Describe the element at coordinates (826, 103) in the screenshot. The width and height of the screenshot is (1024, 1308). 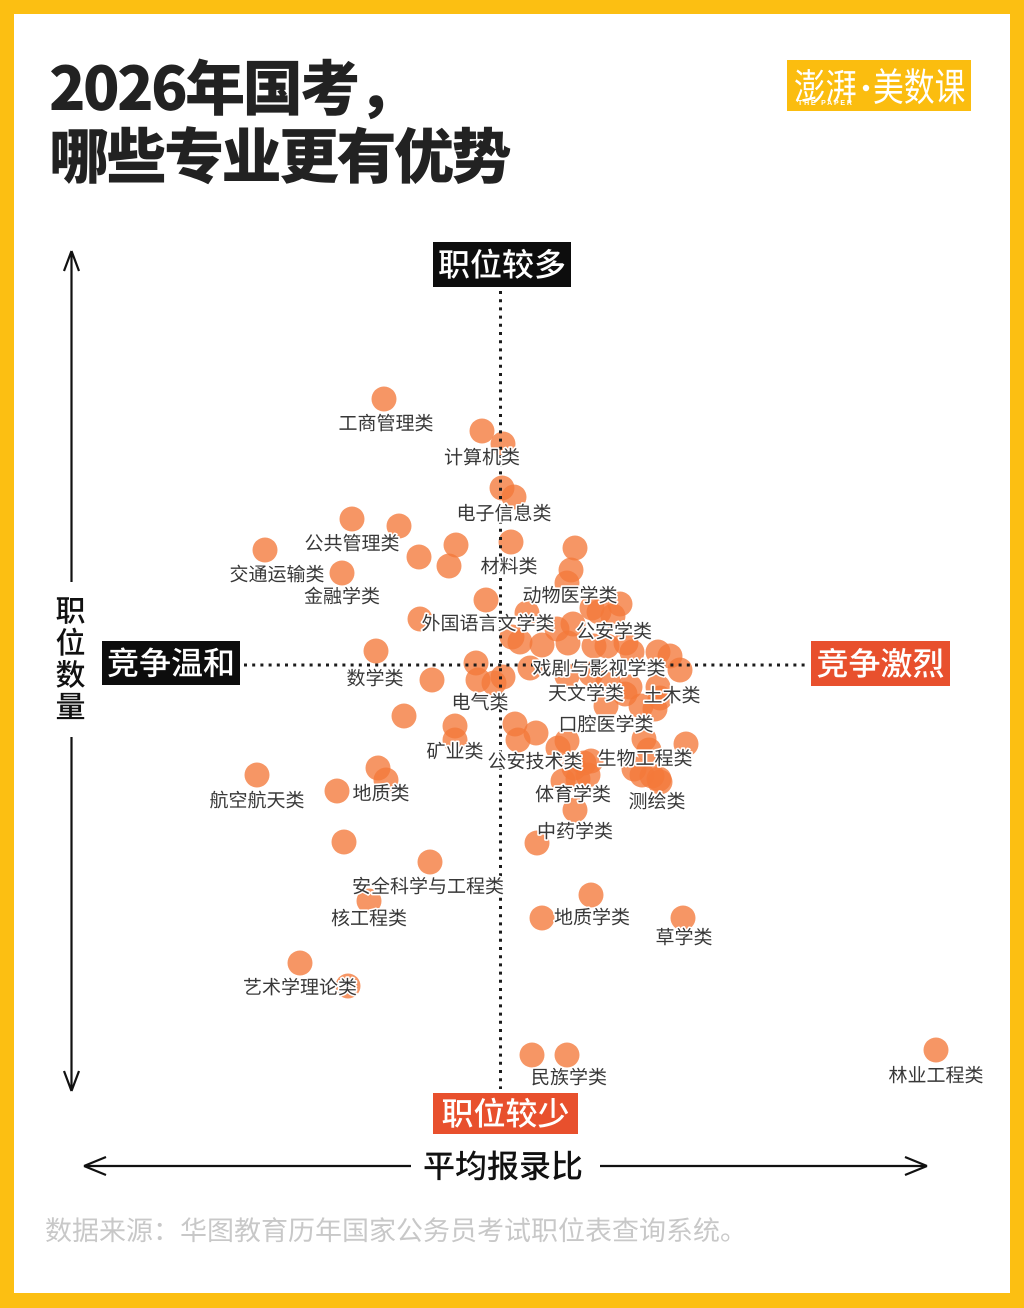
I see `svg-text: THE PAPER` at that location.